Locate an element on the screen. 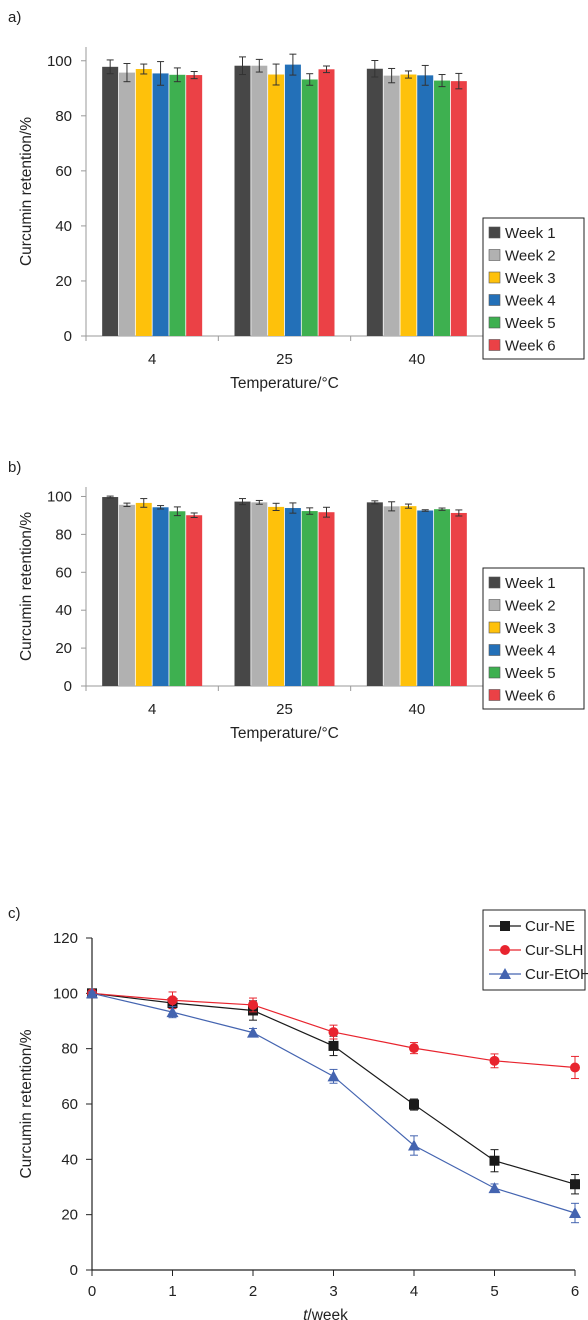 The image size is (588, 1320). legend-entry: Week 5 is located at coordinates (530, 673).